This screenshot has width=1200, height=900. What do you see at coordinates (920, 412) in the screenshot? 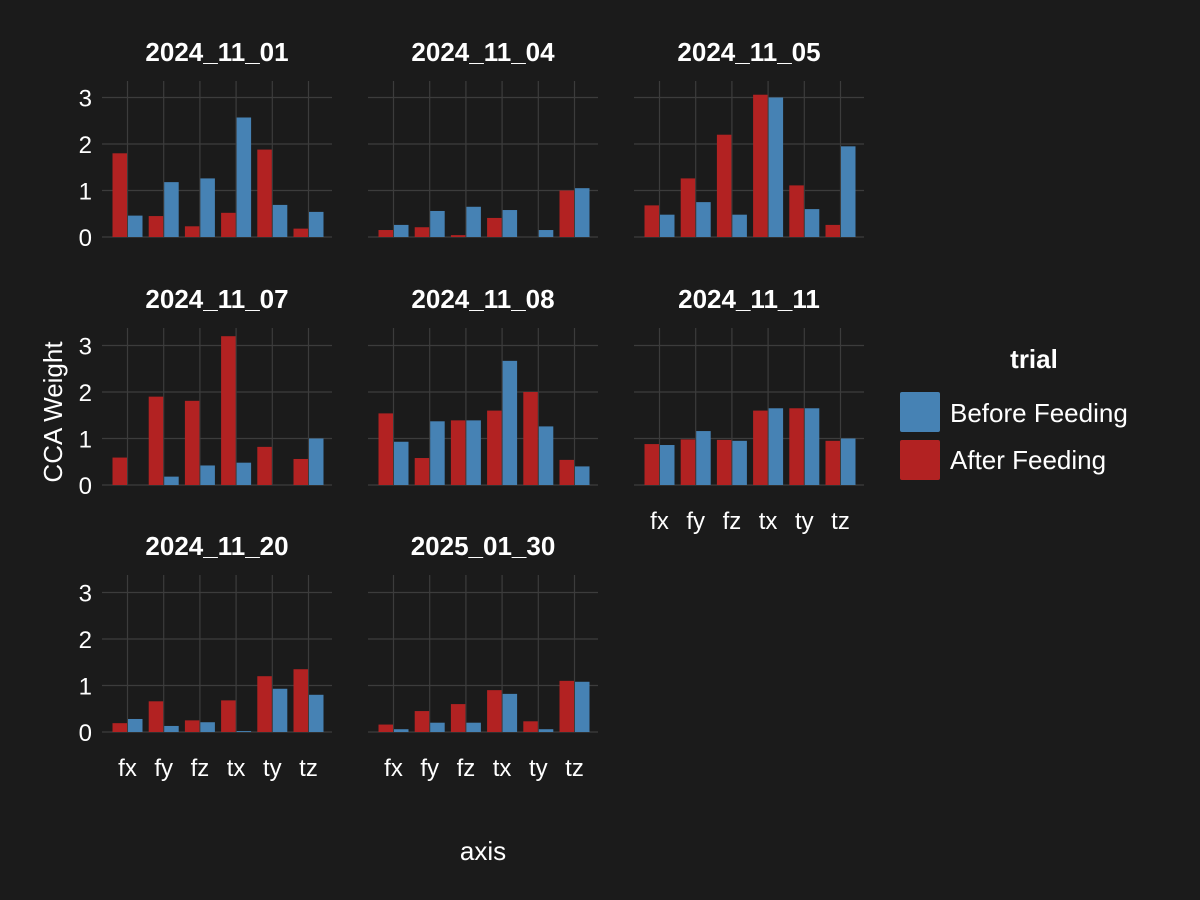
I see `legend-swatch-before-feeding` at bounding box center [920, 412].